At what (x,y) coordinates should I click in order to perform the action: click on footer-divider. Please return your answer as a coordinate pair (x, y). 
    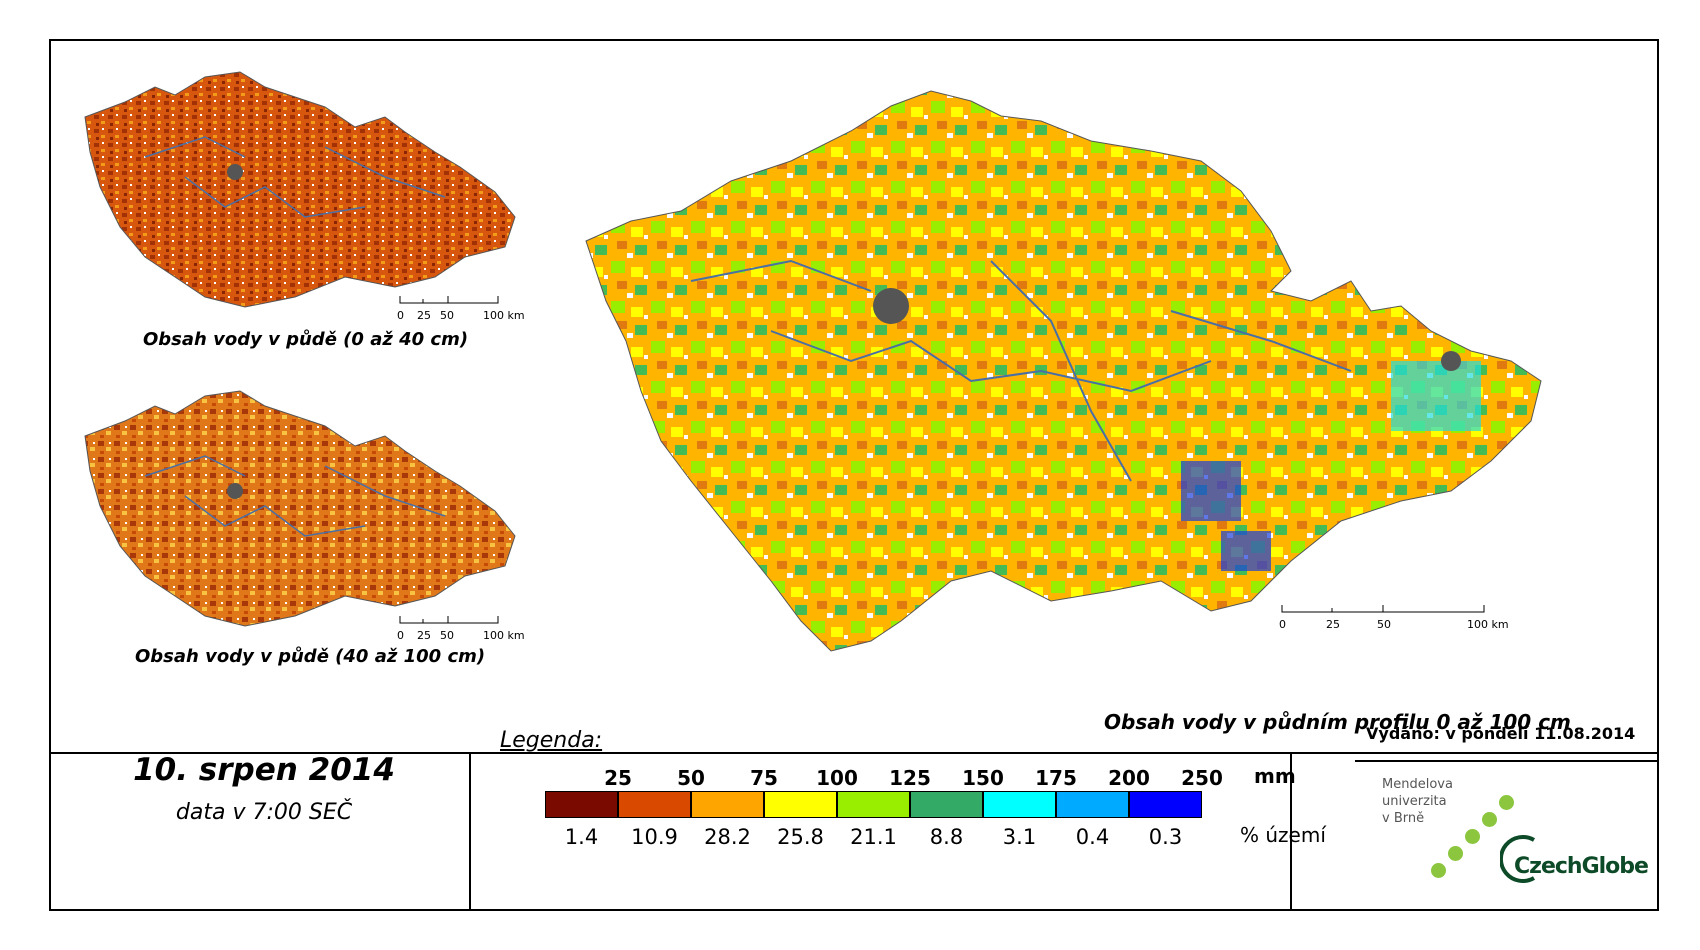
    Looking at the image, I should click on (854, 753).